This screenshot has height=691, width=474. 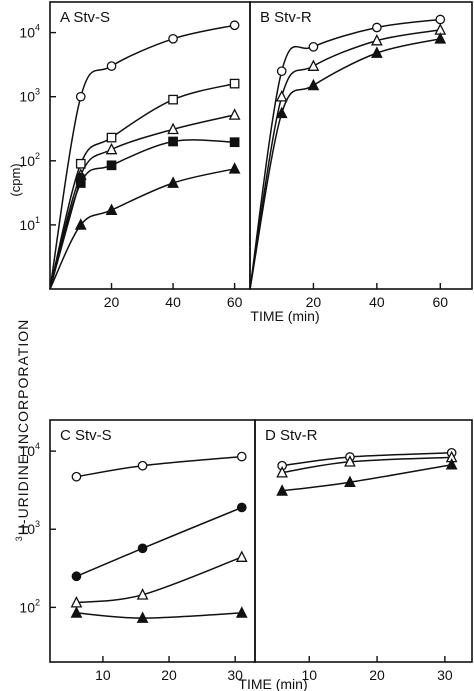 I want to click on top-x-axis-label: TIME (min), so click(x=284, y=316).